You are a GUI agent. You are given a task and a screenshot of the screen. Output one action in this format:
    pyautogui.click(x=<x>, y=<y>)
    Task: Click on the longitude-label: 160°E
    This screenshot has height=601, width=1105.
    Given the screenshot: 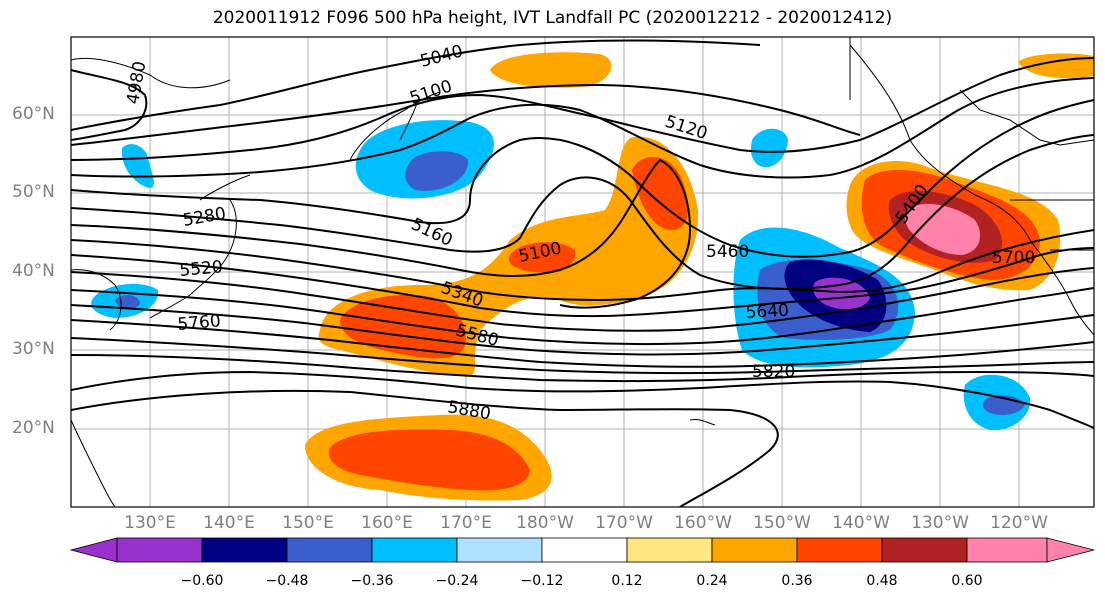 What is the action you would take?
    pyautogui.click(x=387, y=523)
    